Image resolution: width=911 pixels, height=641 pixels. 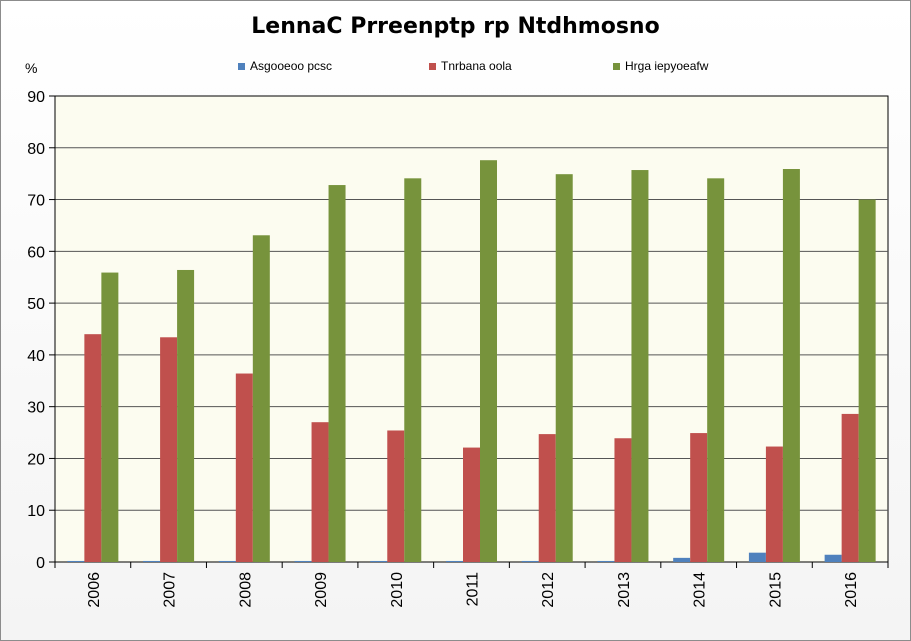 What do you see at coordinates (36, 459) in the screenshot?
I see `y-tick-label-20: 20` at bounding box center [36, 459].